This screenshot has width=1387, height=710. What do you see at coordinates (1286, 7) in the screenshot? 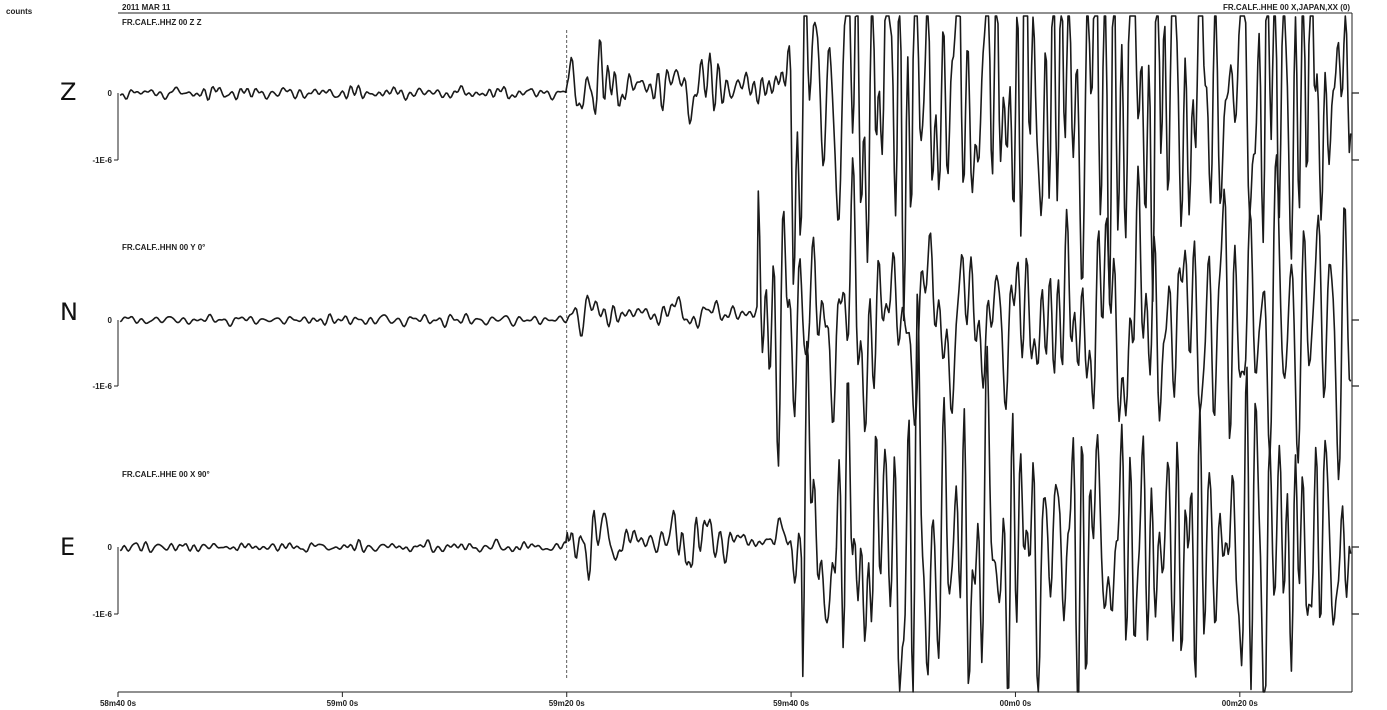
I see `header-right-label: FR.CALF..HHE 00 X,JAPAN,XX (0)` at bounding box center [1286, 7].